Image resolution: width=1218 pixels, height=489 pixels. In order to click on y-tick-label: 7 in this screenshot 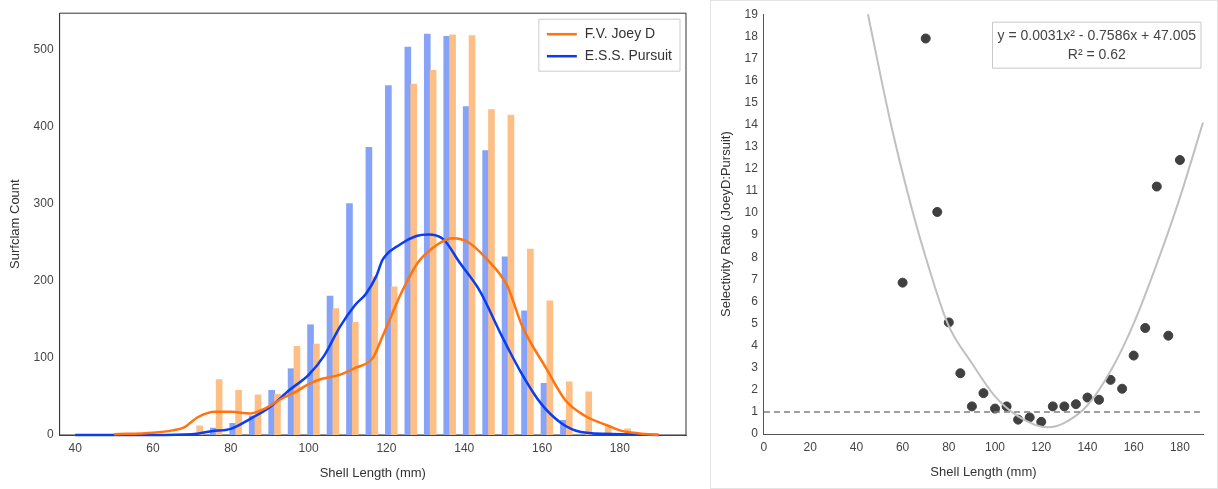, I will do `click(755, 278)`.